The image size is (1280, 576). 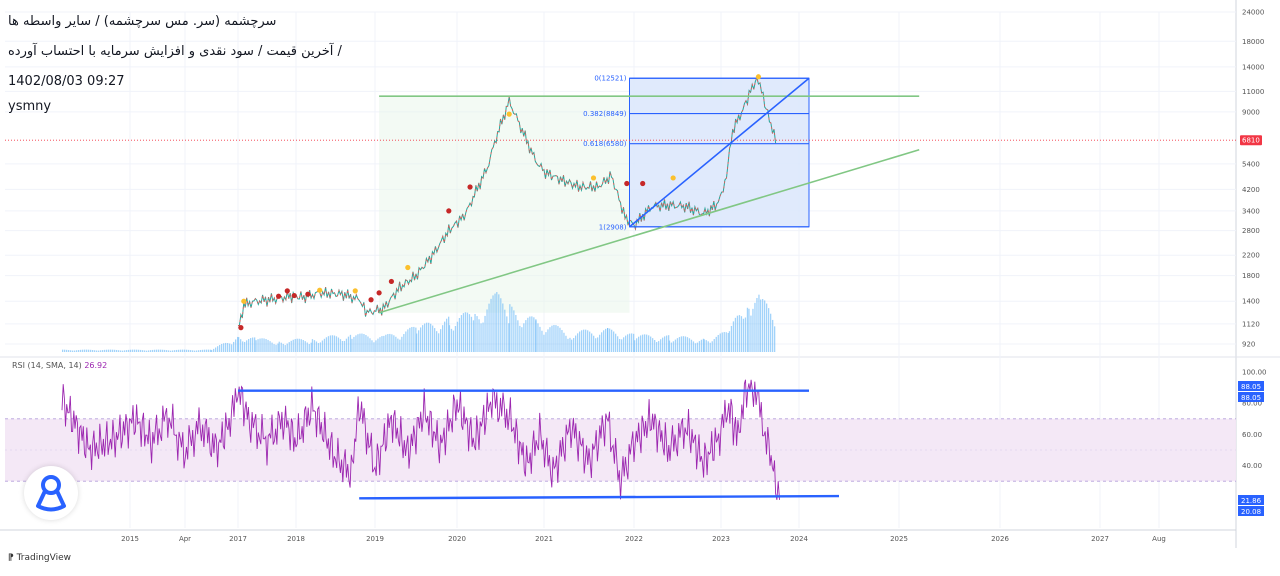 What do you see at coordinates (504, 204) in the screenshot?
I see `channel-zone` at bounding box center [504, 204].